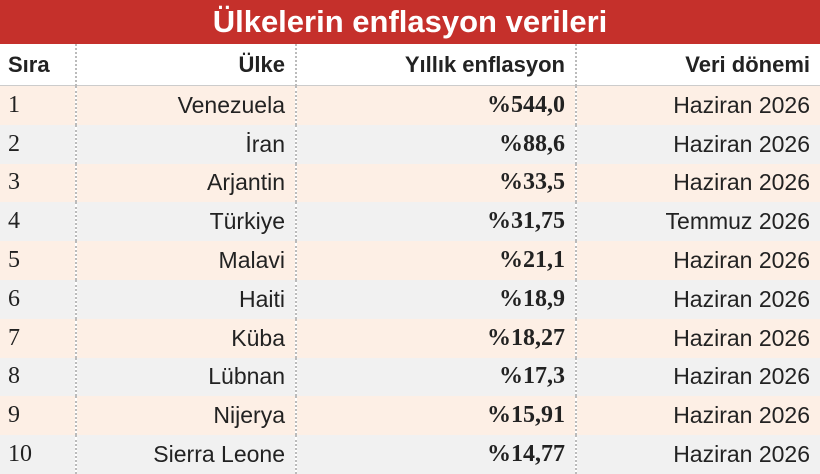 The height and width of the screenshot is (474, 820). I want to click on title: Ülkelerin enflasyon verileri, so click(410, 22).